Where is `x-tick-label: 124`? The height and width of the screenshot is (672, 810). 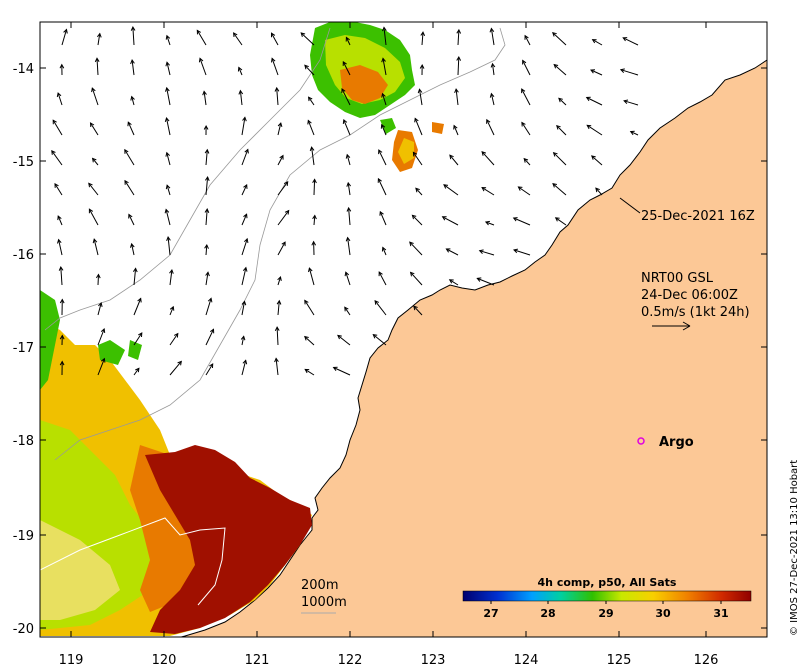
x-tick-label: 124 is located at coordinates (526, 660).